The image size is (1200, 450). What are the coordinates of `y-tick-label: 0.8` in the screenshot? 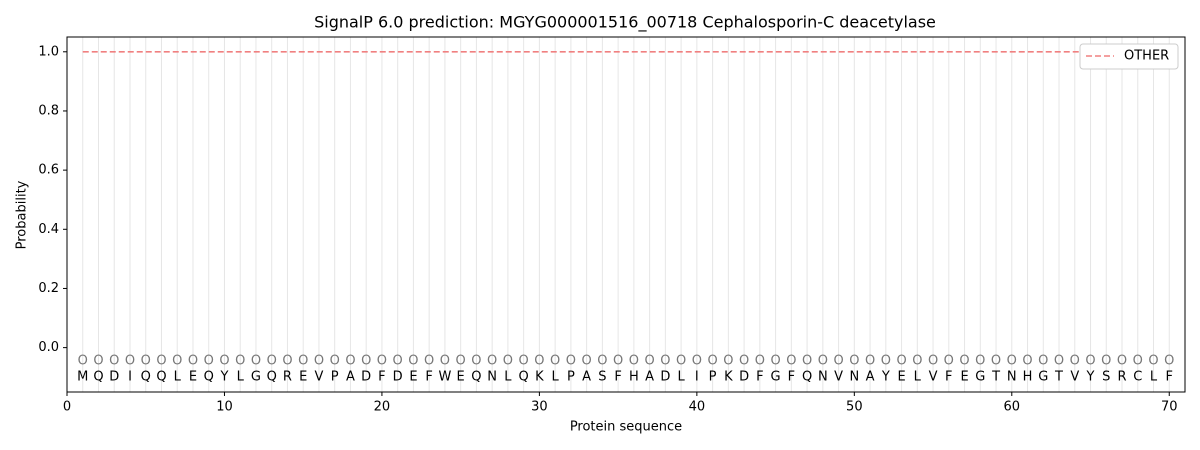 It's located at (48, 110).